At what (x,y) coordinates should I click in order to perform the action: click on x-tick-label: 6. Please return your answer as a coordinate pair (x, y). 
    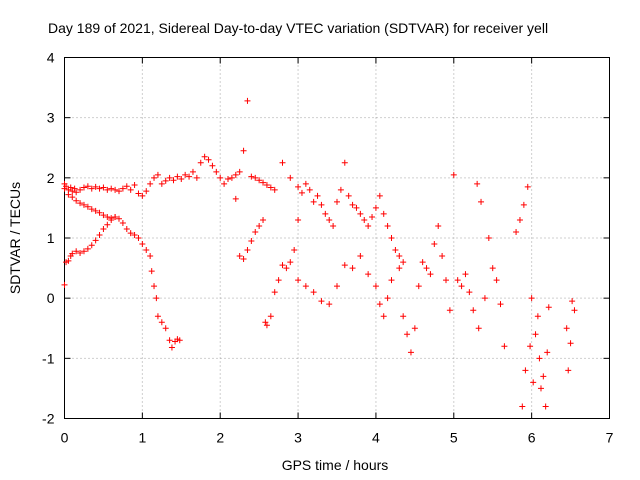
    Looking at the image, I should click on (532, 438).